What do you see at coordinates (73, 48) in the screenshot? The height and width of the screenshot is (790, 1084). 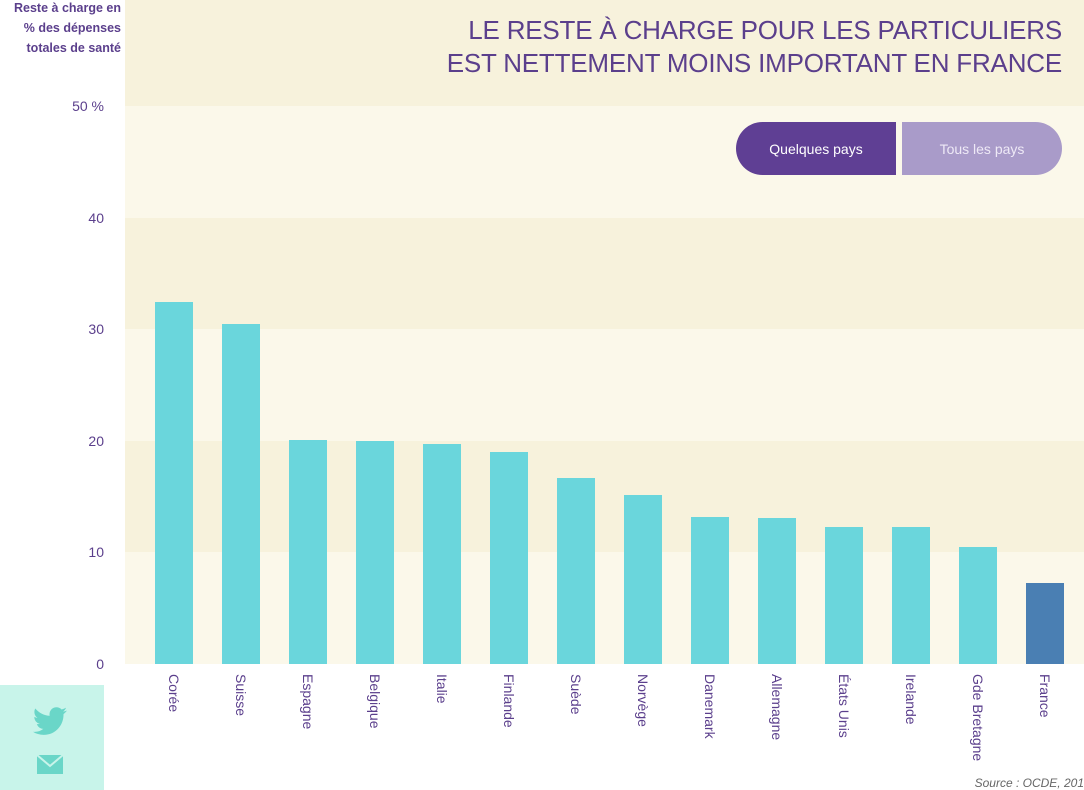 I see `y-axis-label-line: totales de santé` at bounding box center [73, 48].